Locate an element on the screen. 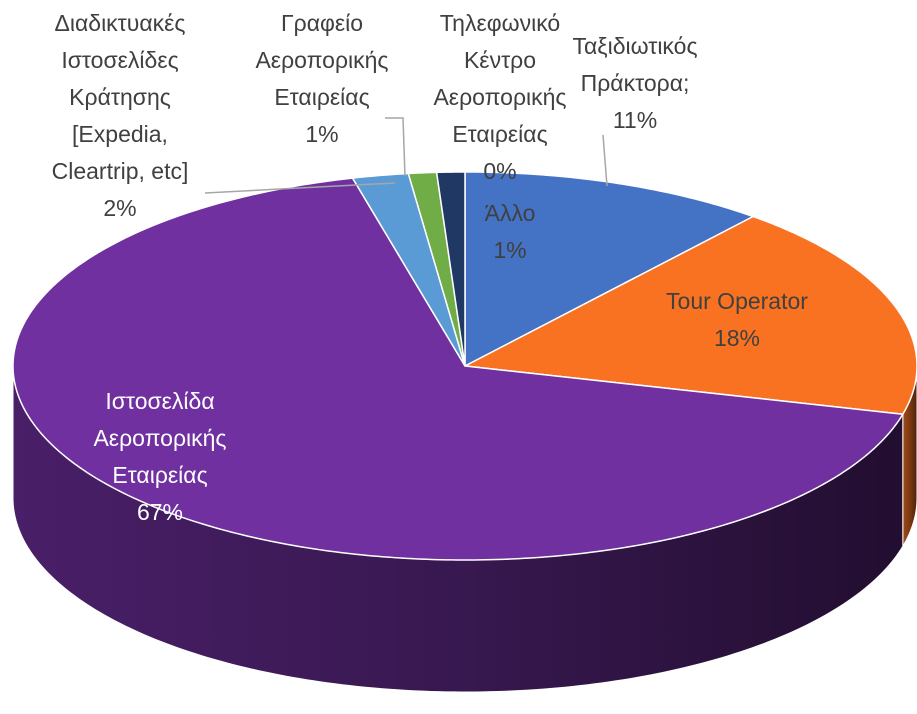 The height and width of the screenshot is (714, 917). data-label: Γραφείο Αεροπορικής Εταιρείας 1% is located at coordinates (322, 79).